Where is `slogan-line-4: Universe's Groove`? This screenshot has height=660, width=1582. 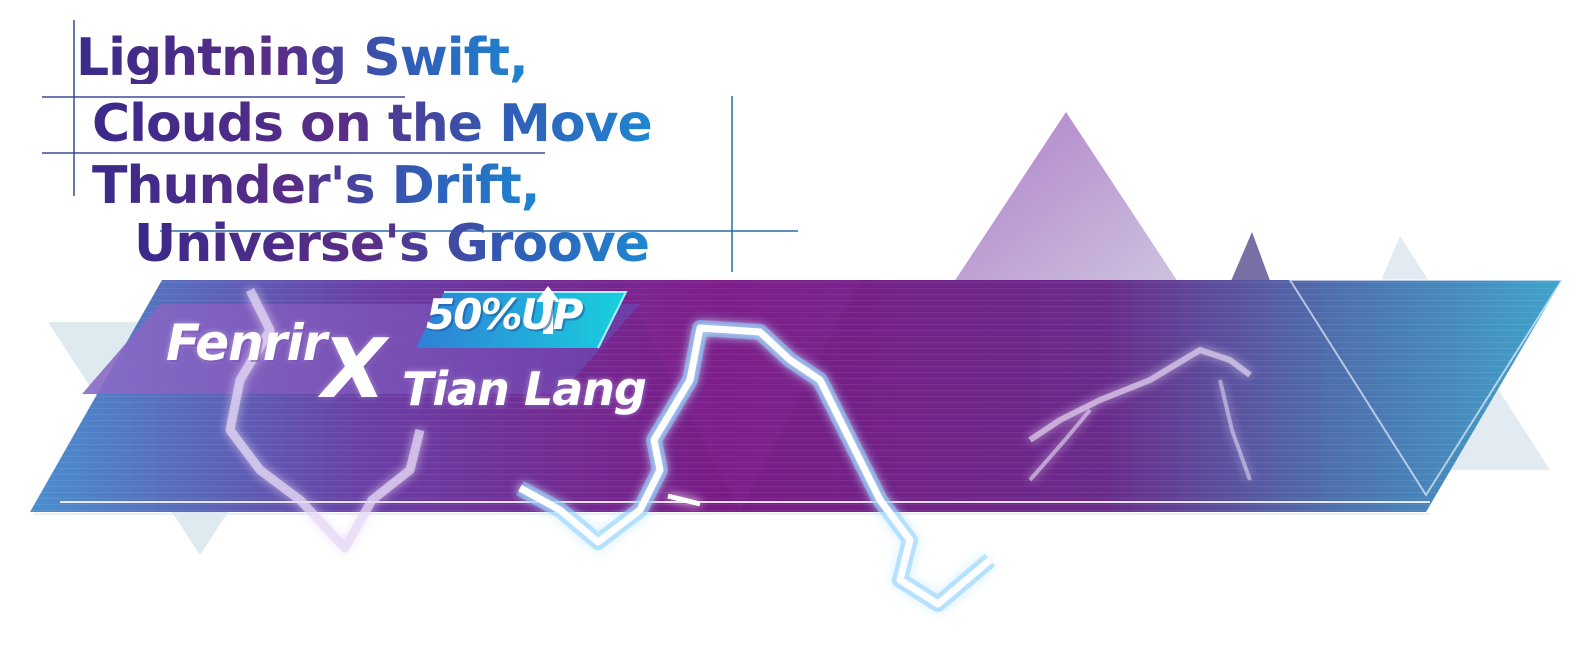
slogan-line-4: Universe's Groove is located at coordinates (392, 244).